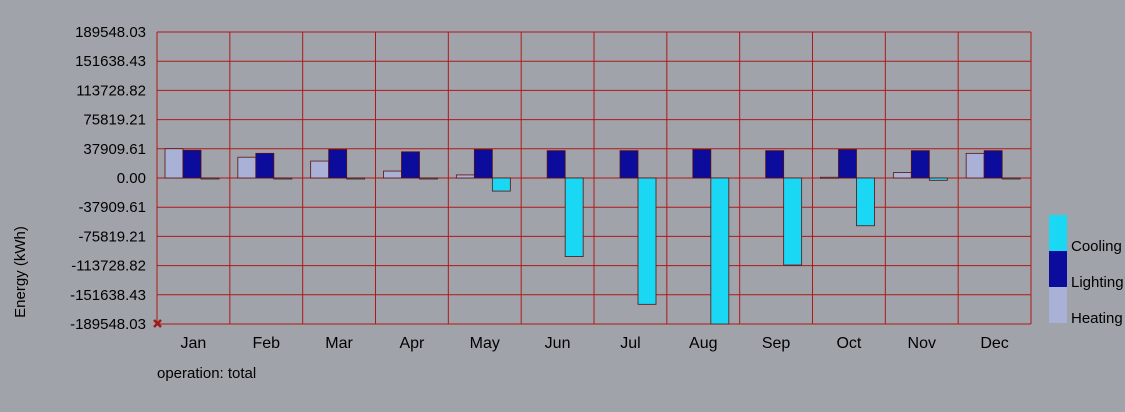 The width and height of the screenshot is (1125, 412). What do you see at coordinates (775, 164) in the screenshot?
I see `bar-lighting-sep` at bounding box center [775, 164].